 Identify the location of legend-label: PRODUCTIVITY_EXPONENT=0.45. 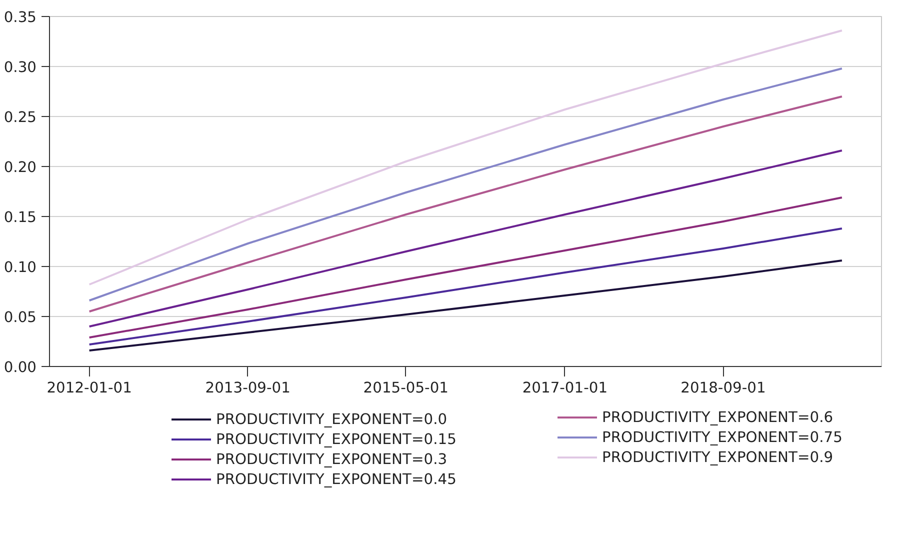
(336, 479).